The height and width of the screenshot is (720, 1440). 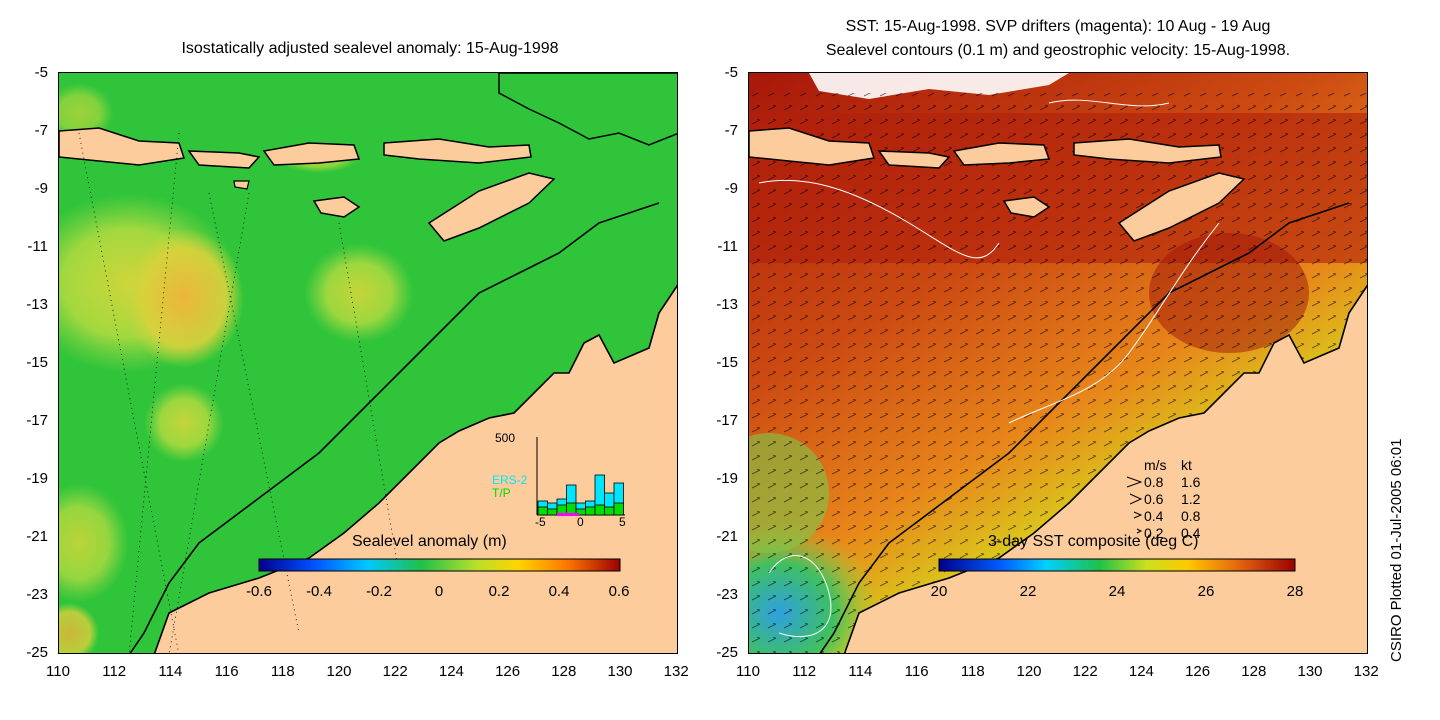 What do you see at coordinates (1186, 465) in the screenshot?
I see `velocity-legend-header-kt: kt` at bounding box center [1186, 465].